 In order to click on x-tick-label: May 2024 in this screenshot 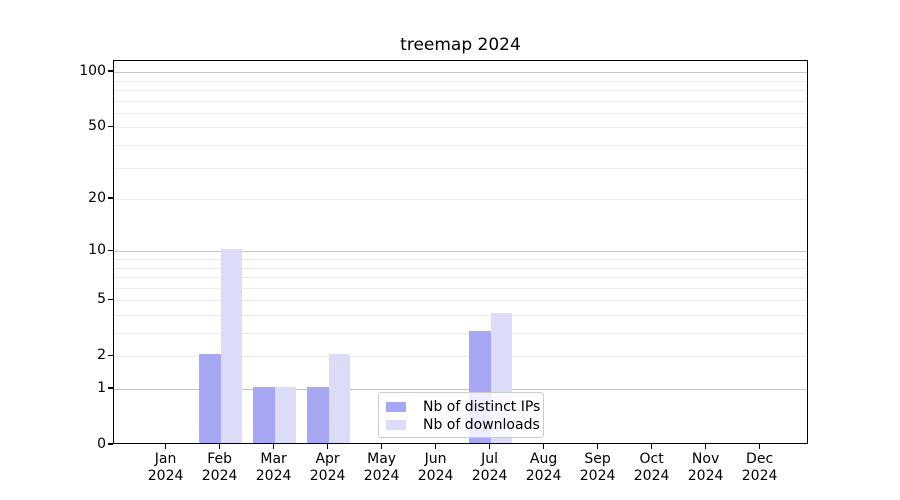, I will do `click(381, 467)`.